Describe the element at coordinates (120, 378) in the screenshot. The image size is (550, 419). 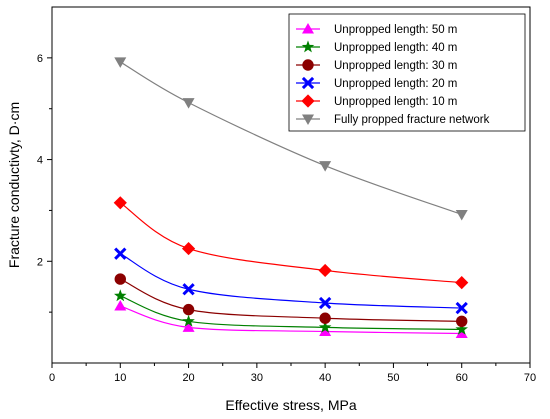
I see `x-tick-label: 10` at that location.